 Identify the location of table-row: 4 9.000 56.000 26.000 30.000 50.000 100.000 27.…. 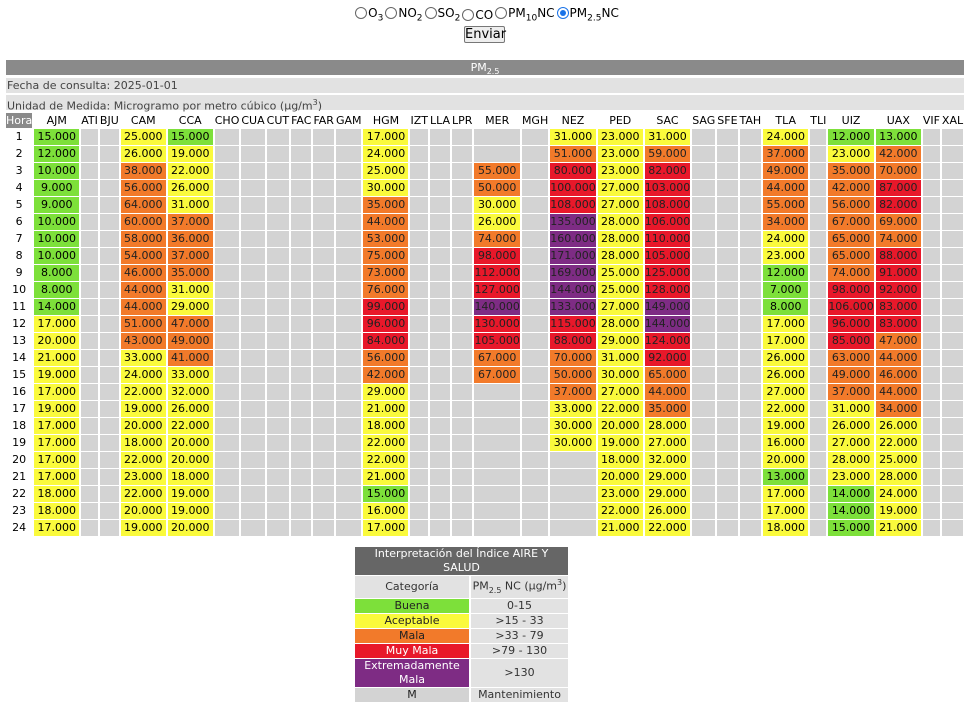
(485, 188).